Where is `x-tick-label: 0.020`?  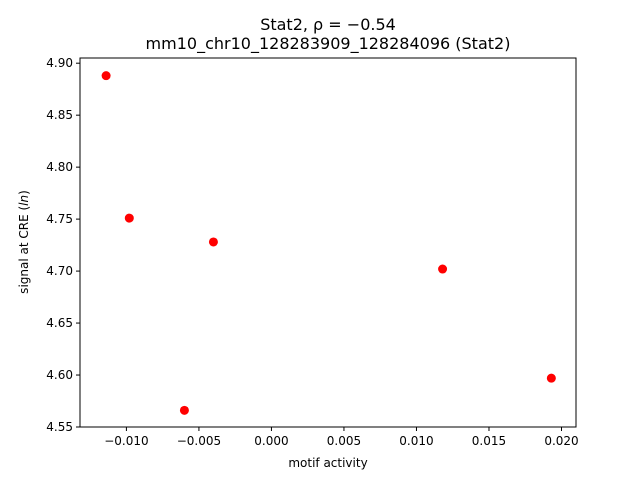 x-tick-label: 0.020 is located at coordinates (561, 441).